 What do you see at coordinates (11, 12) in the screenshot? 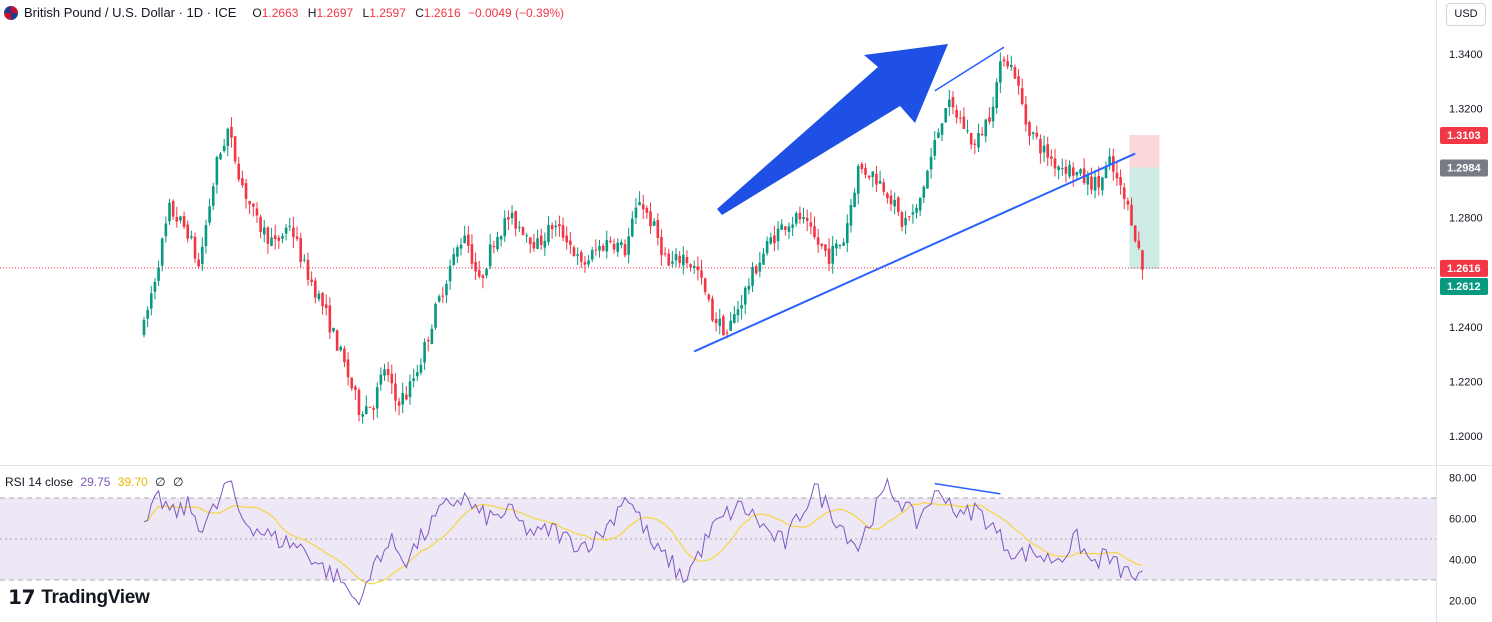
I see `symbol-flag-icon` at bounding box center [11, 12].